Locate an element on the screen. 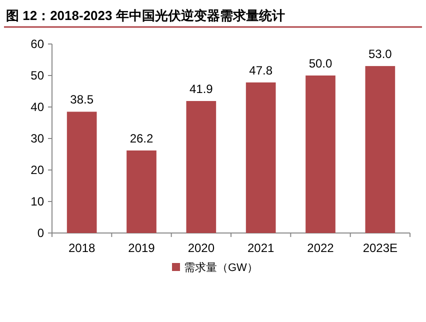 Image resolution: width=426 pixels, height=322 pixels. data-label: 38.5 is located at coordinates (82, 99).